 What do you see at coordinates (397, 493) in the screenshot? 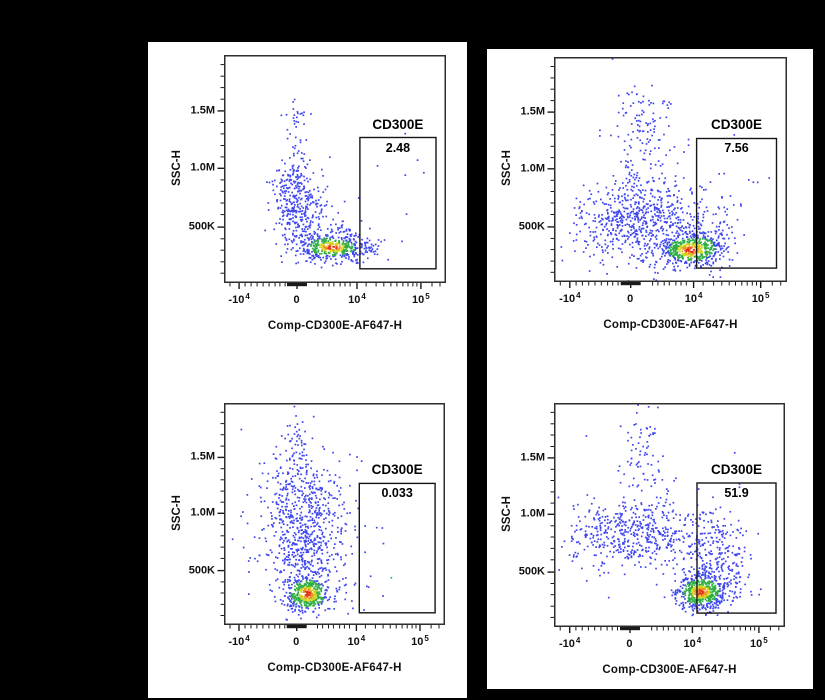
I see `gate-percentage: 0.033` at bounding box center [397, 493].